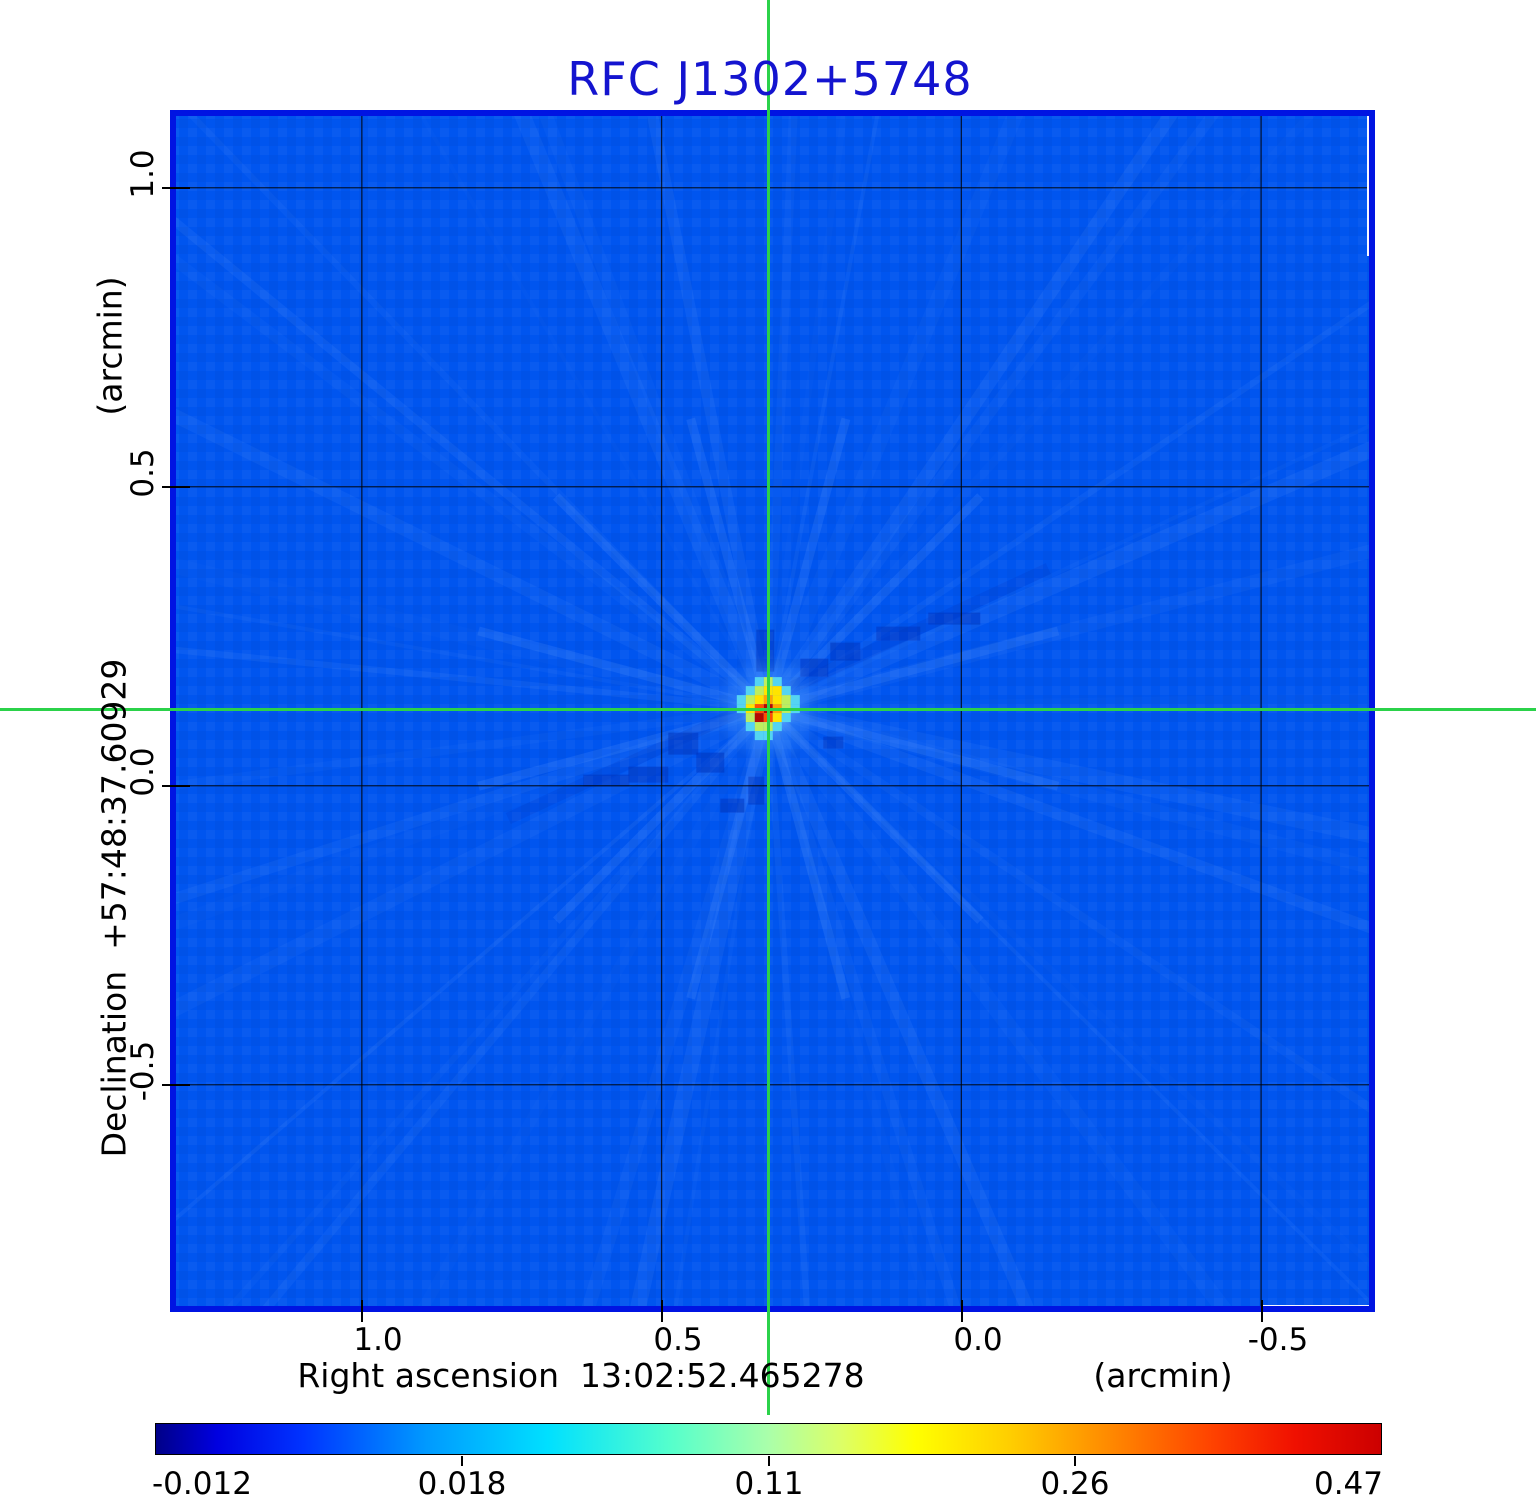 The image size is (1536, 1511). What do you see at coordinates (978, 1340) in the screenshot?
I see `x-tick-label: 0.0` at bounding box center [978, 1340].